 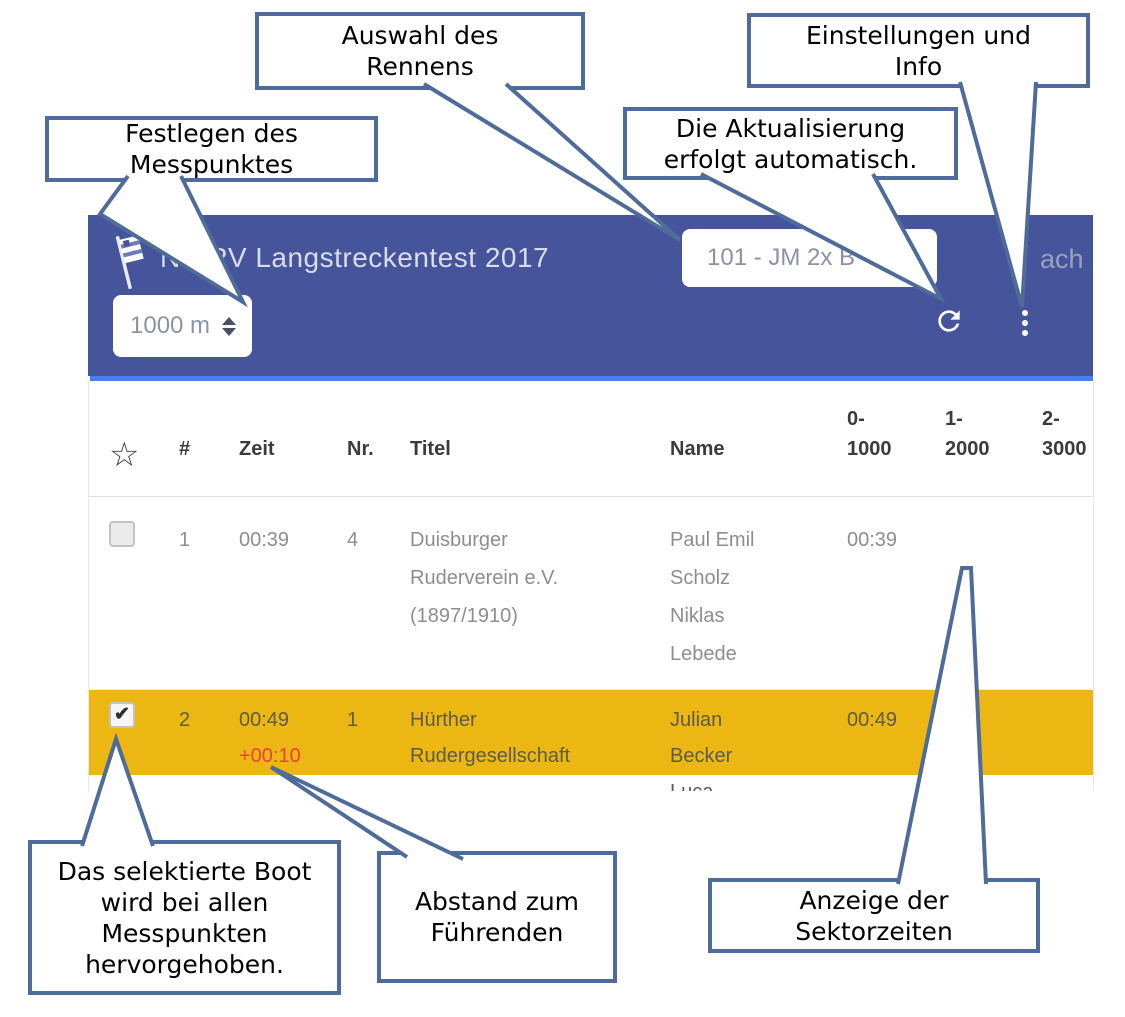 What do you see at coordinates (712, 597) in the screenshot?
I see `crew-names: Paul Emil Scholz Niklas Lebede` at bounding box center [712, 597].